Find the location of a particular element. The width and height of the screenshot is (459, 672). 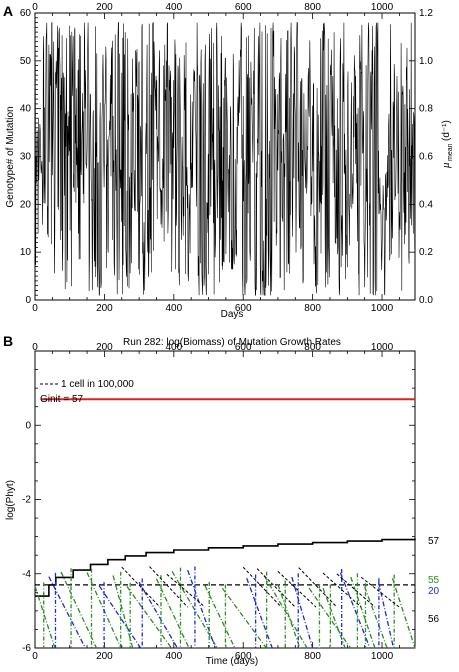

panel-a-xtick-label: 1000 is located at coordinates (382, 308).